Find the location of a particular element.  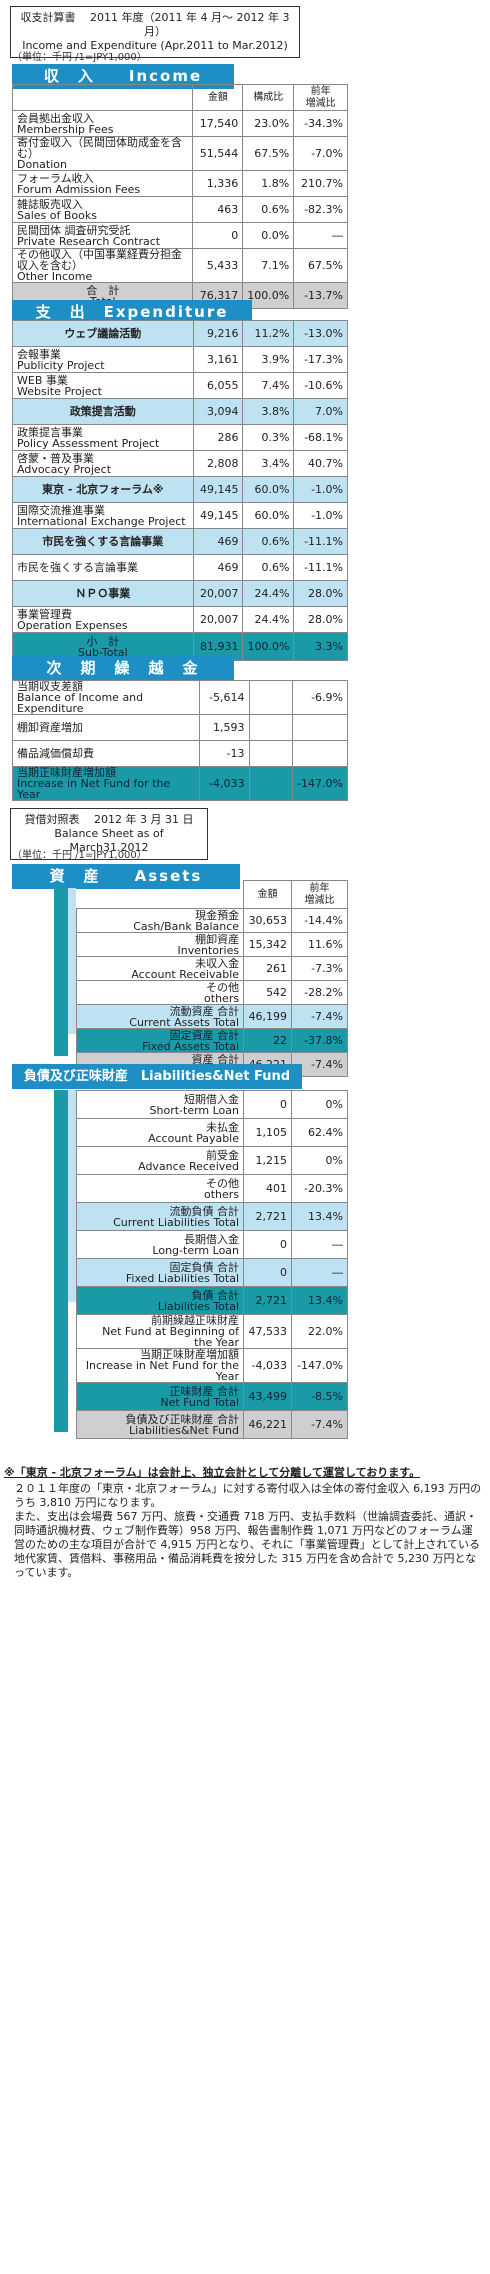

liab-row: 未払金 Account Payable 1,105 62.4% is located at coordinates (211, 1132).